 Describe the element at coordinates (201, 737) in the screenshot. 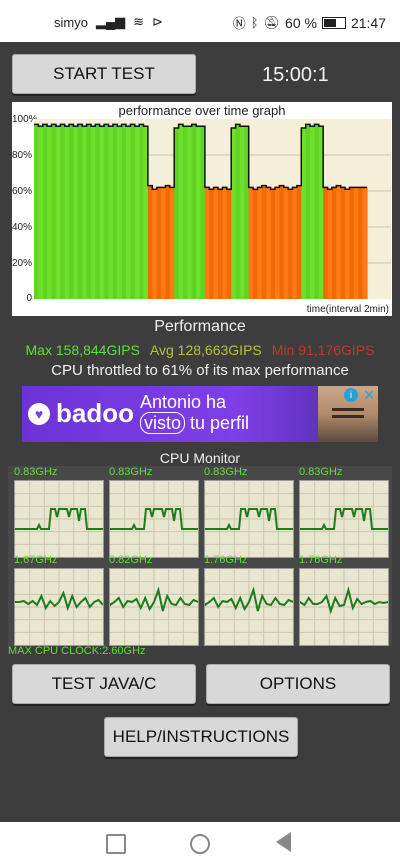

I see `help-instructions-button: HELP/INSTRUCTIONS` at that location.